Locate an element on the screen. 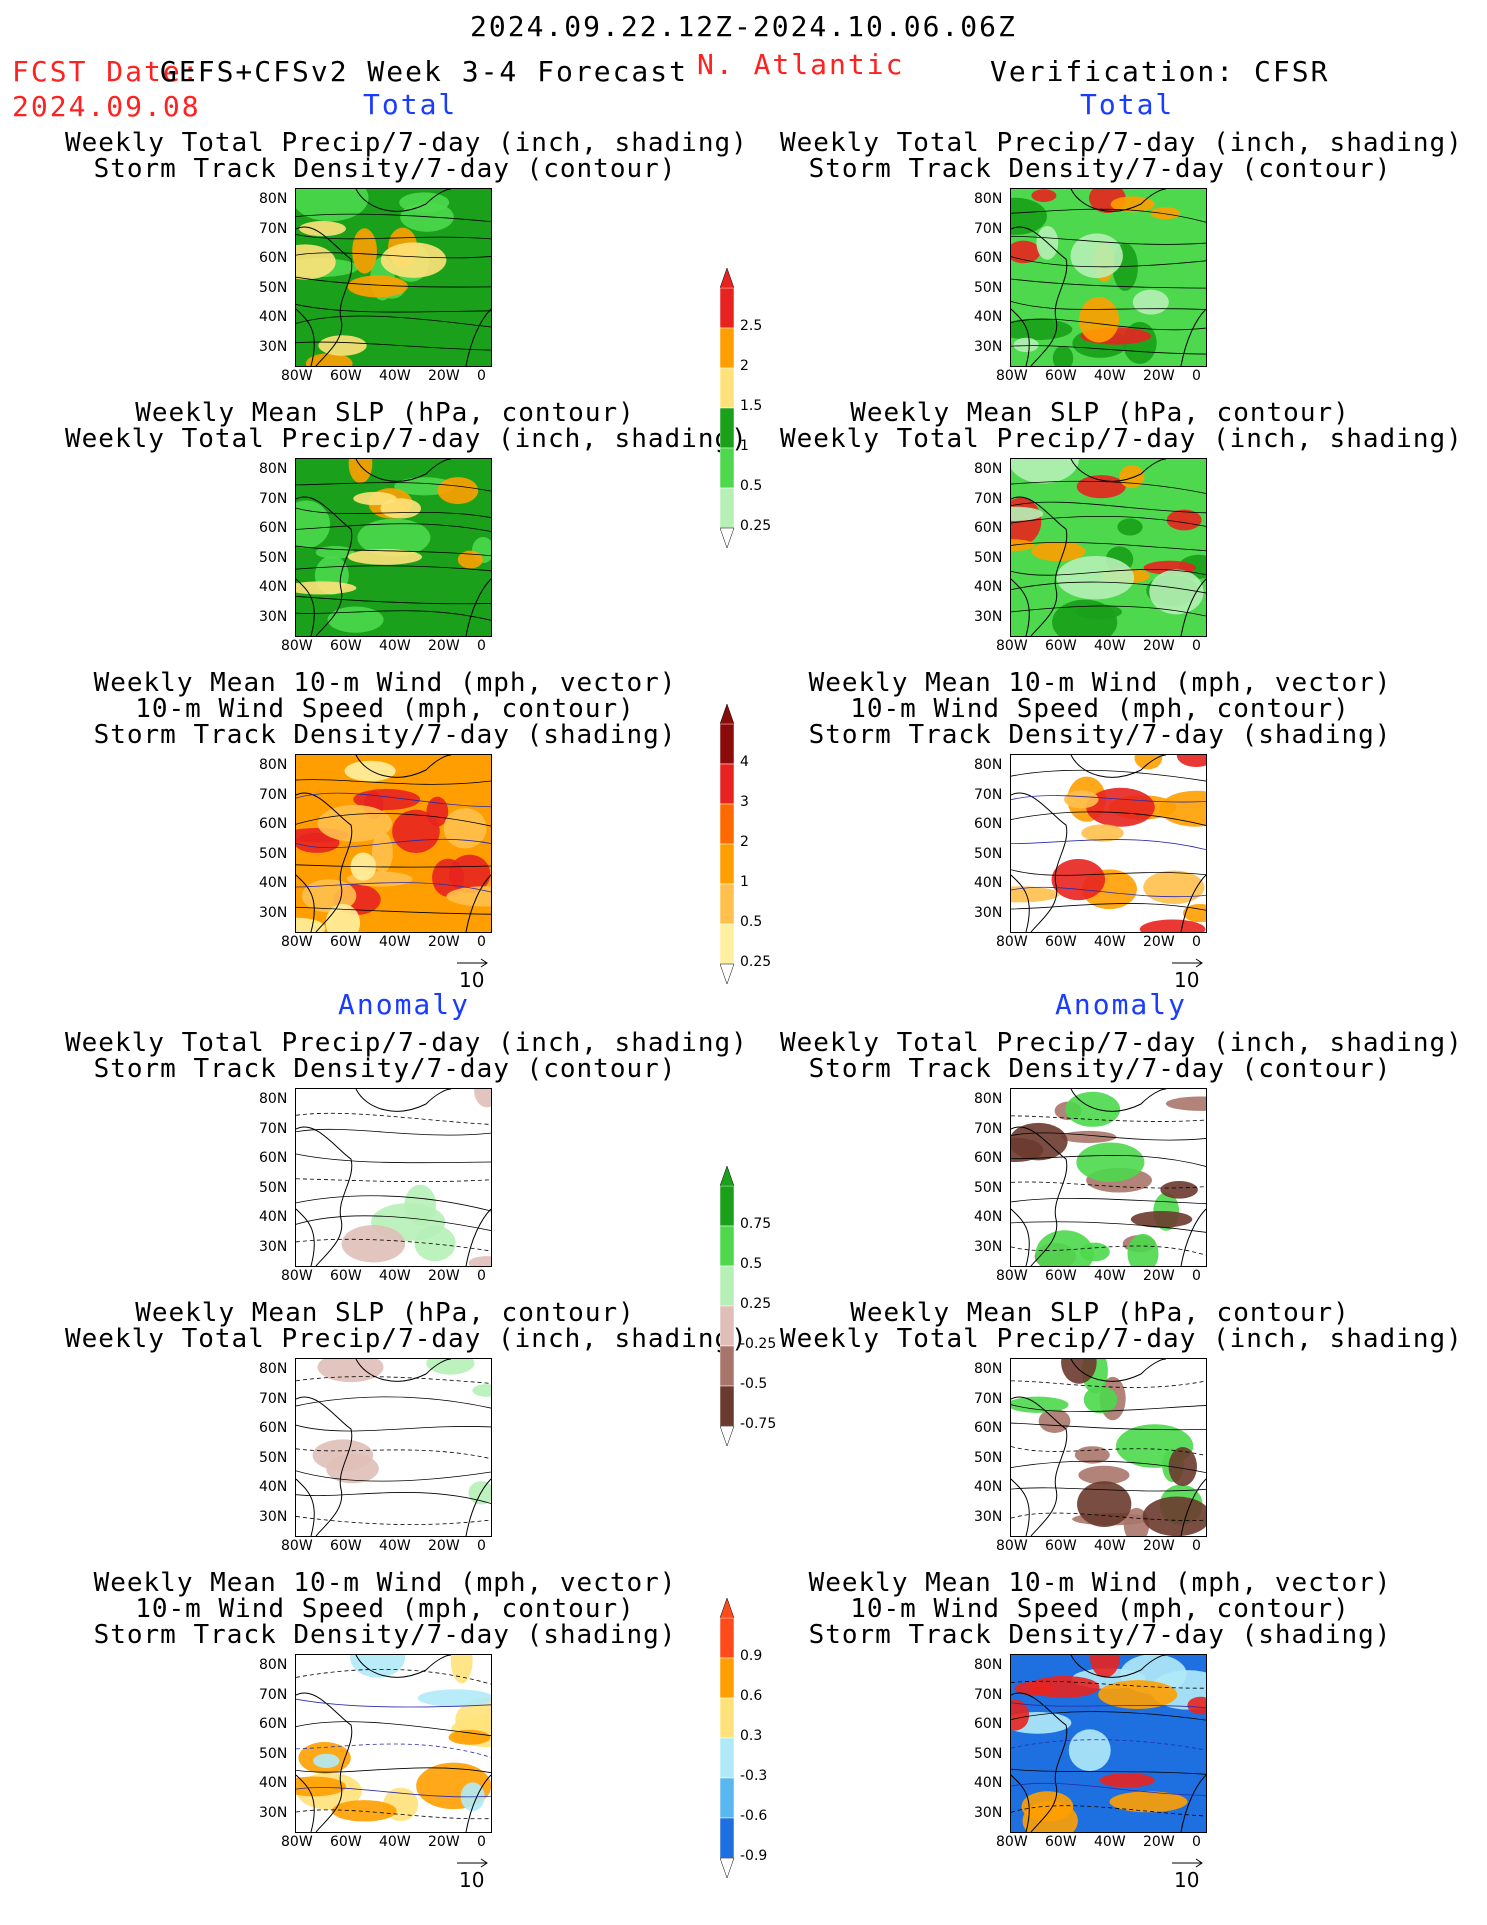 Image resolution: width=1487 pixels, height=1925 pixels. vector-reference-value: 10 is located at coordinates (472, 980).